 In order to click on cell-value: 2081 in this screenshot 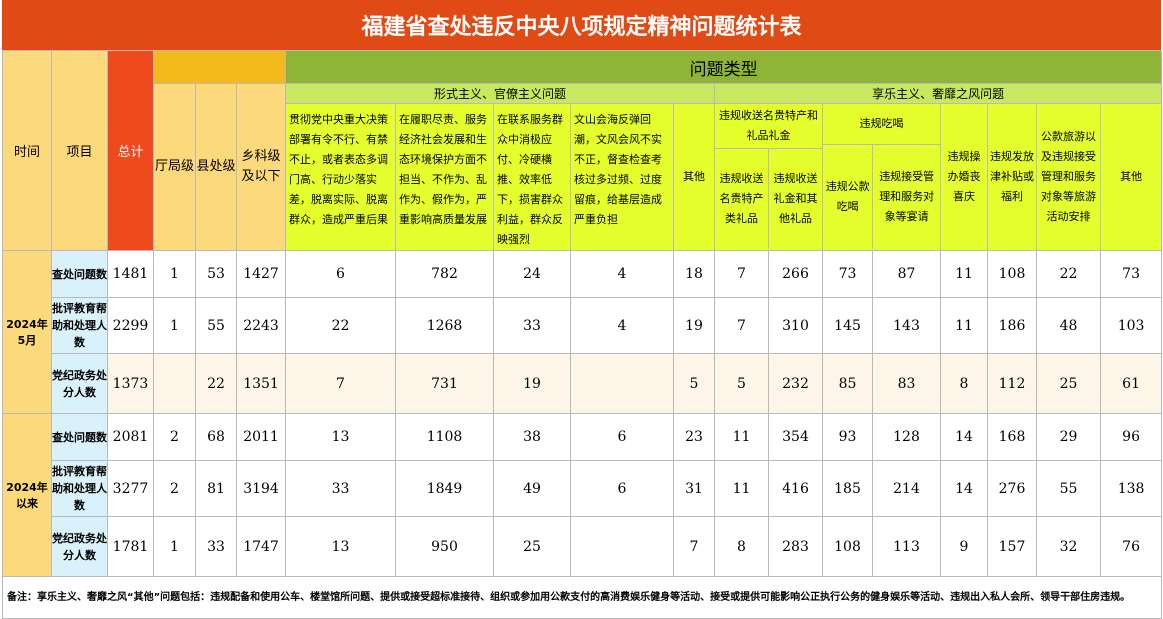, I will do `click(130, 437)`.